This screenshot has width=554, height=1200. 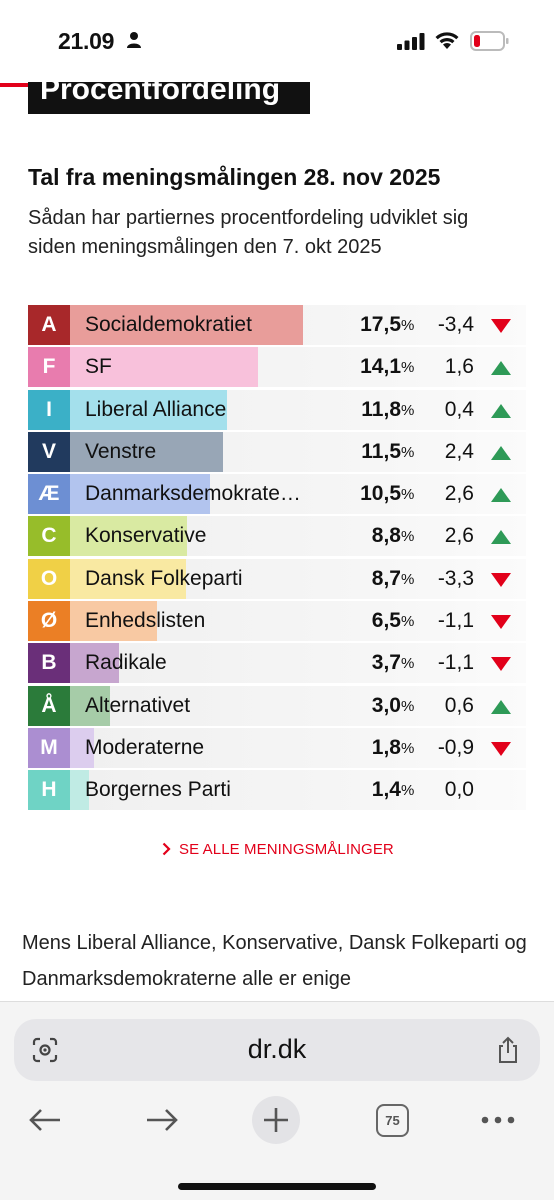 What do you see at coordinates (459, 790) in the screenshot?
I see `party-change: 0,0` at bounding box center [459, 790].